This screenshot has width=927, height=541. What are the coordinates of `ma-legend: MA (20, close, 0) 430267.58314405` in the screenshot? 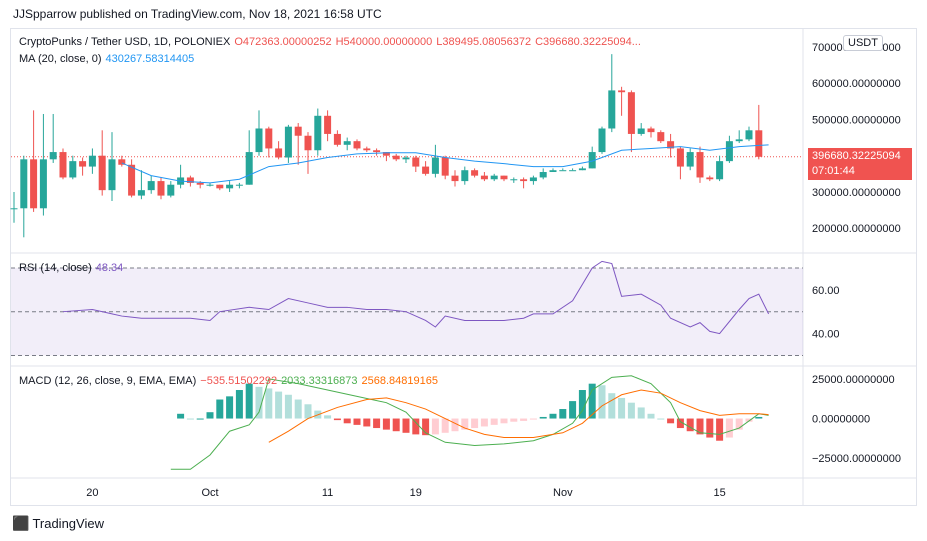 It's located at (108, 59).